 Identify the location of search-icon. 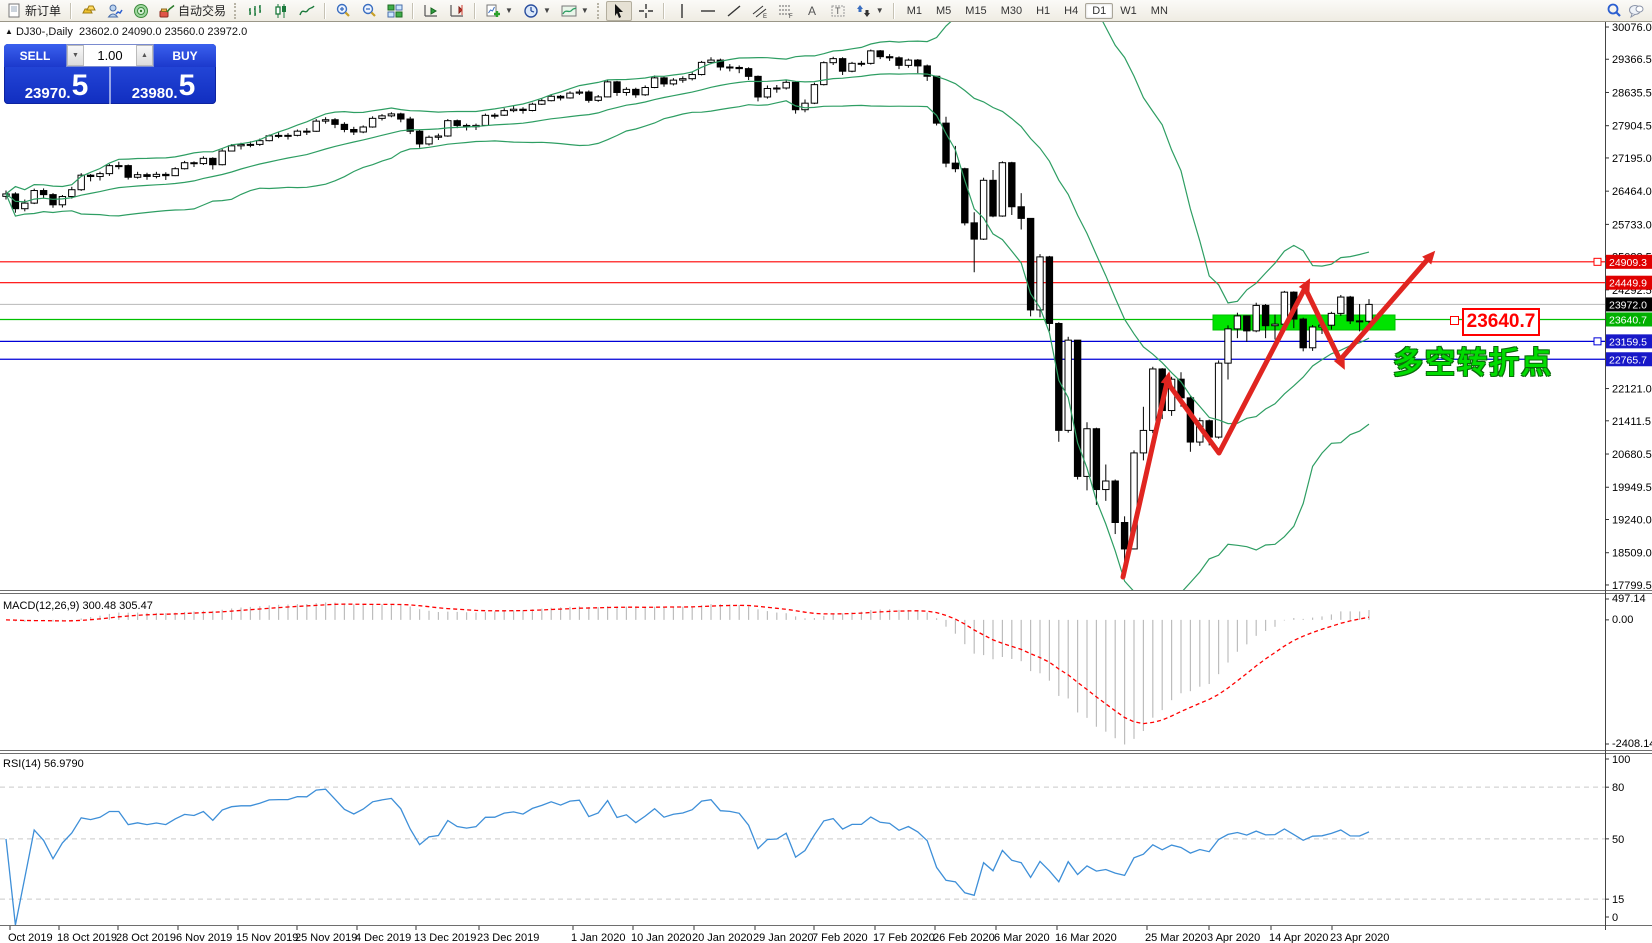
(1614, 11).